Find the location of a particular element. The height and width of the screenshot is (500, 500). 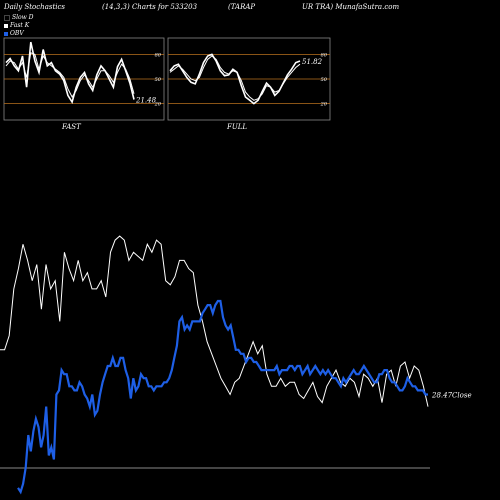

legend-swatch-slow-d is located at coordinates (7, 17).